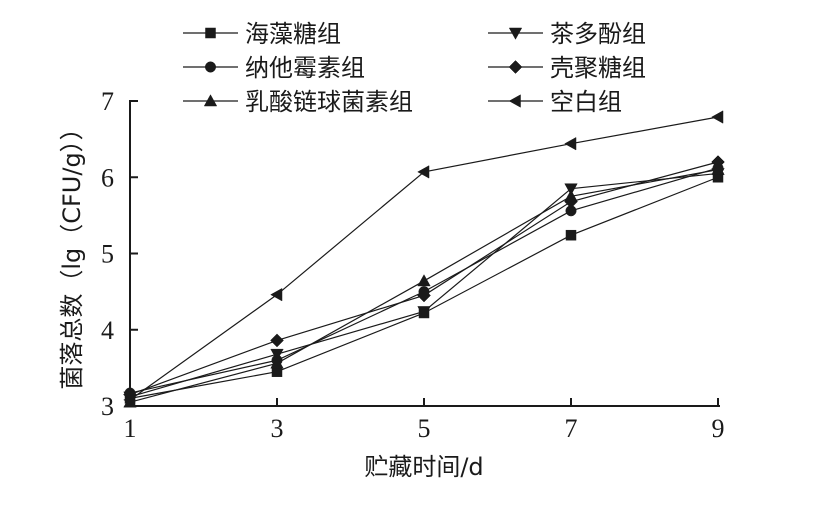 The height and width of the screenshot is (506, 835). What do you see at coordinates (586, 102) in the screenshot?
I see `legend-label: 空白组` at bounding box center [586, 102].